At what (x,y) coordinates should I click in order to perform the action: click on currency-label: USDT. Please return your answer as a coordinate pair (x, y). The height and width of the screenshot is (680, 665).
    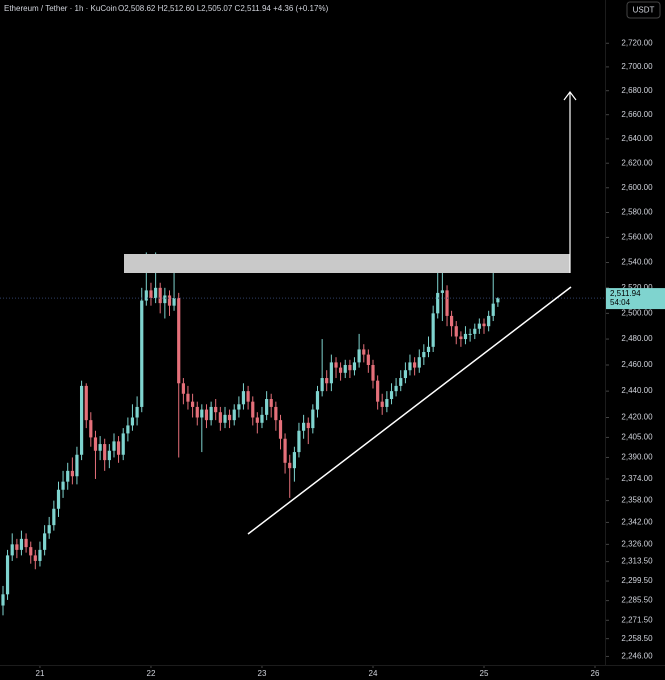
    Looking at the image, I should click on (644, 10).